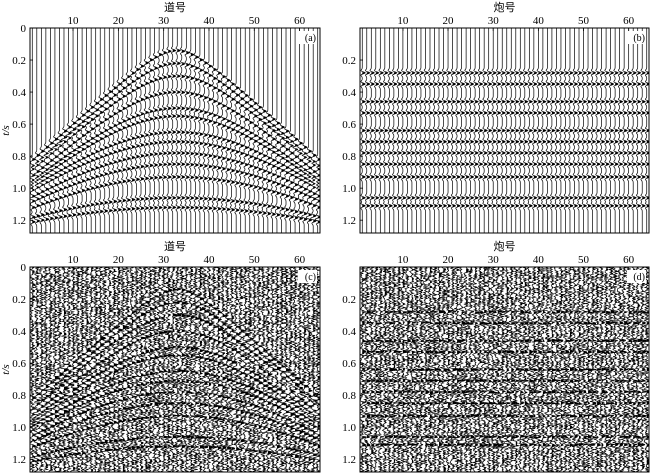 The image size is (650, 474). What do you see at coordinates (494, 260) in the screenshot?
I see `x-tick-label: 30` at bounding box center [494, 260].